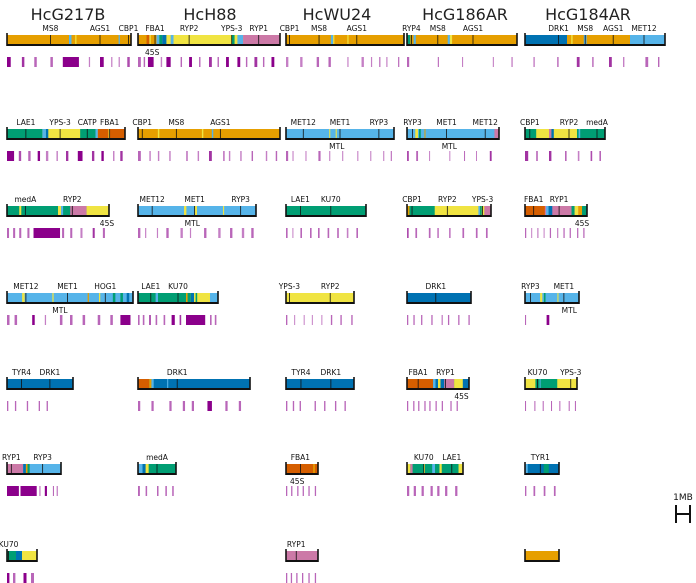  I want to click on chromosome: TYR1, so click(542, 474).